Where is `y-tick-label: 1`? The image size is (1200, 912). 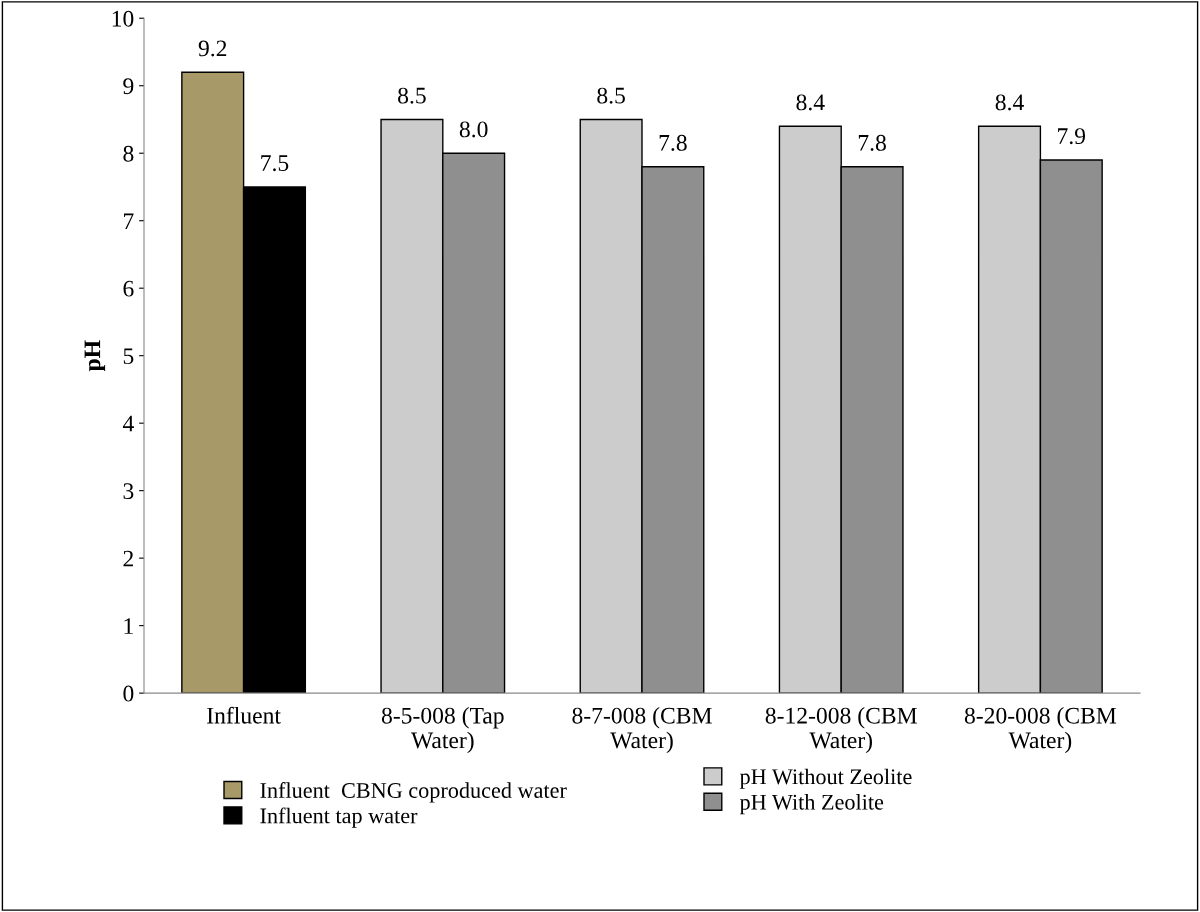 y-tick-label: 1 is located at coordinates (128, 626).